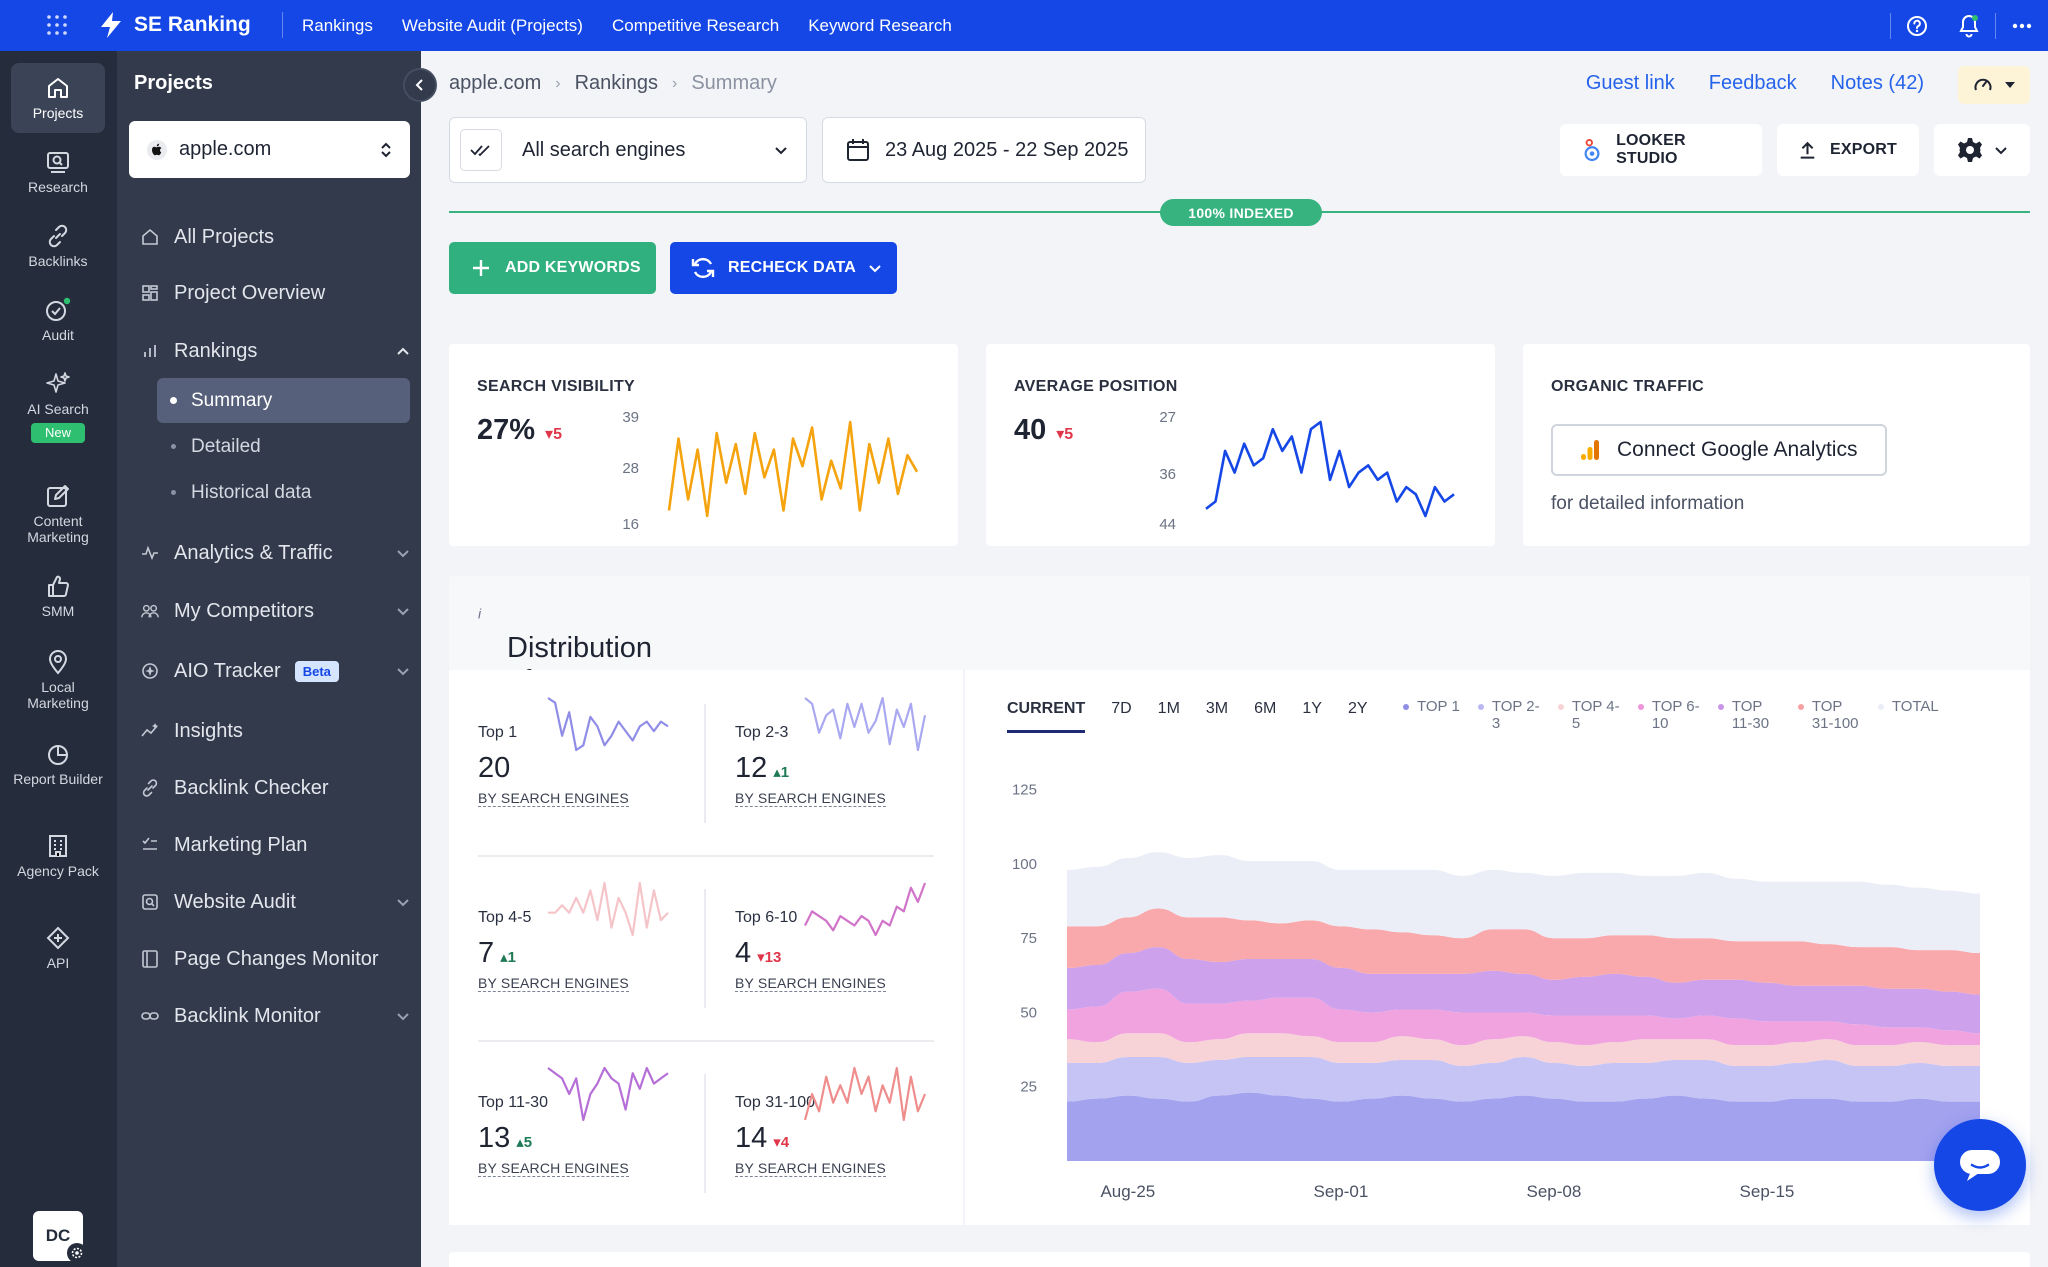  What do you see at coordinates (1046, 716) in the screenshot?
I see `range-tab-current: CURRENT` at bounding box center [1046, 716].